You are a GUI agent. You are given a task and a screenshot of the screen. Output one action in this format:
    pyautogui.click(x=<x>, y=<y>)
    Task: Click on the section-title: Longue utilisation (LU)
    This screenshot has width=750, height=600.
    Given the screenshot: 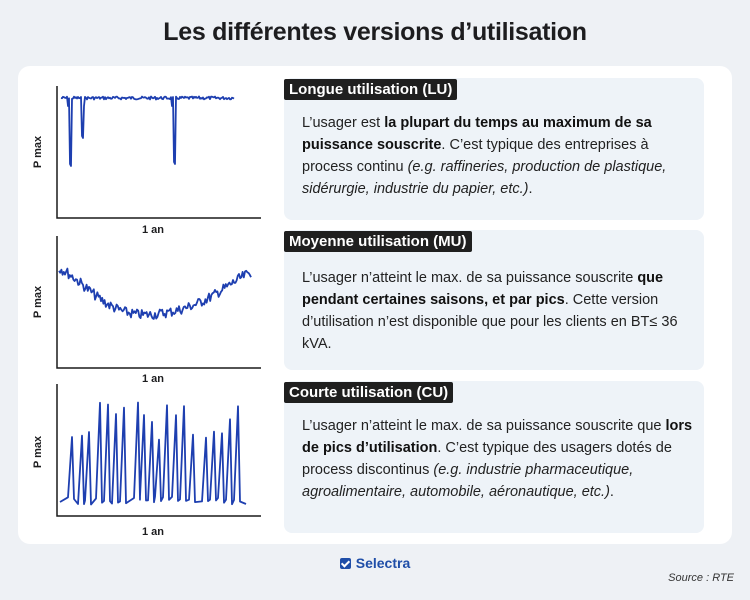 What is the action you would take?
    pyautogui.click(x=371, y=89)
    